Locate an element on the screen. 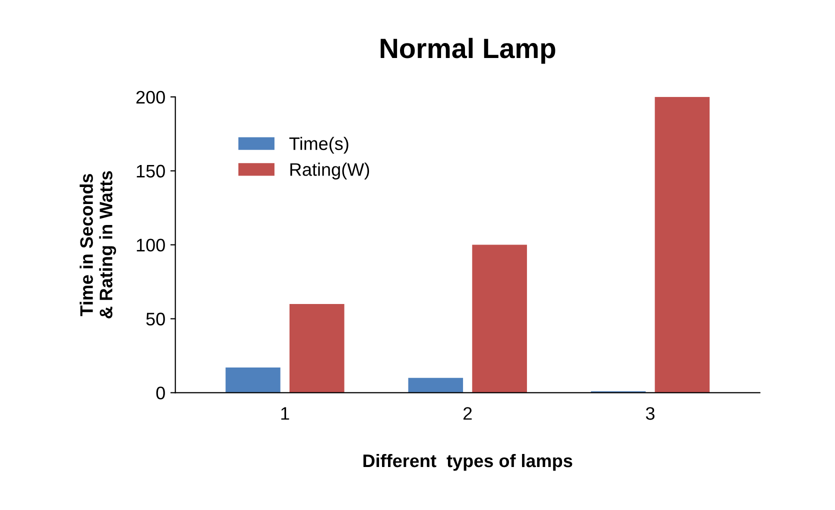 Image resolution: width=835 pixels, height=510 pixels. legend-label: Time(s) is located at coordinates (318, 145).